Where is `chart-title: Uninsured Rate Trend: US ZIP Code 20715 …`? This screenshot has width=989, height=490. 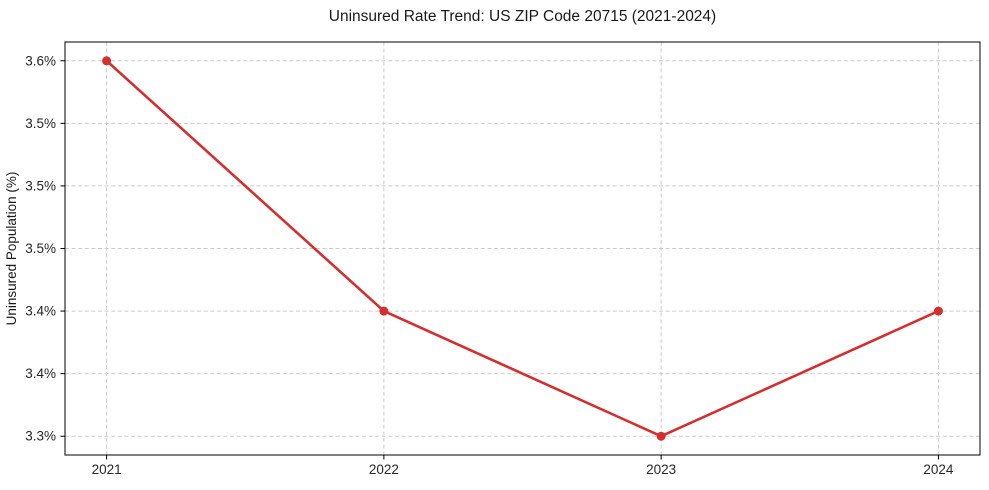 chart-title: Uninsured Rate Trend: US ZIP Code 20715 … is located at coordinates (522, 16).